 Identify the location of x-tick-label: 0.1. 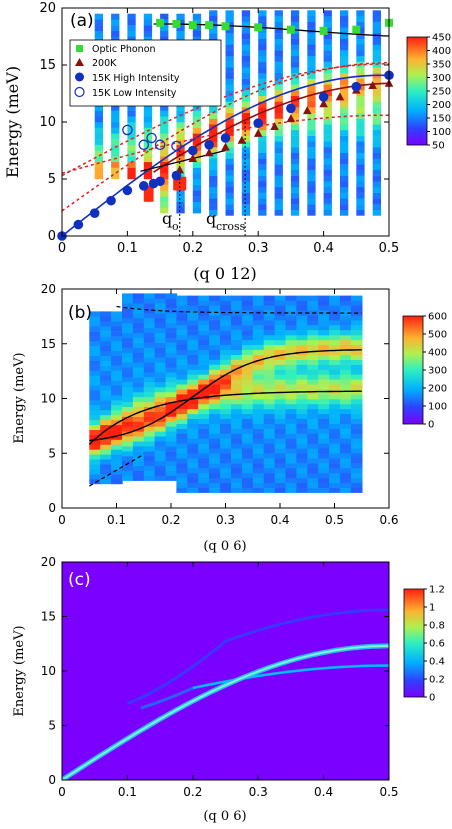
(127, 248).